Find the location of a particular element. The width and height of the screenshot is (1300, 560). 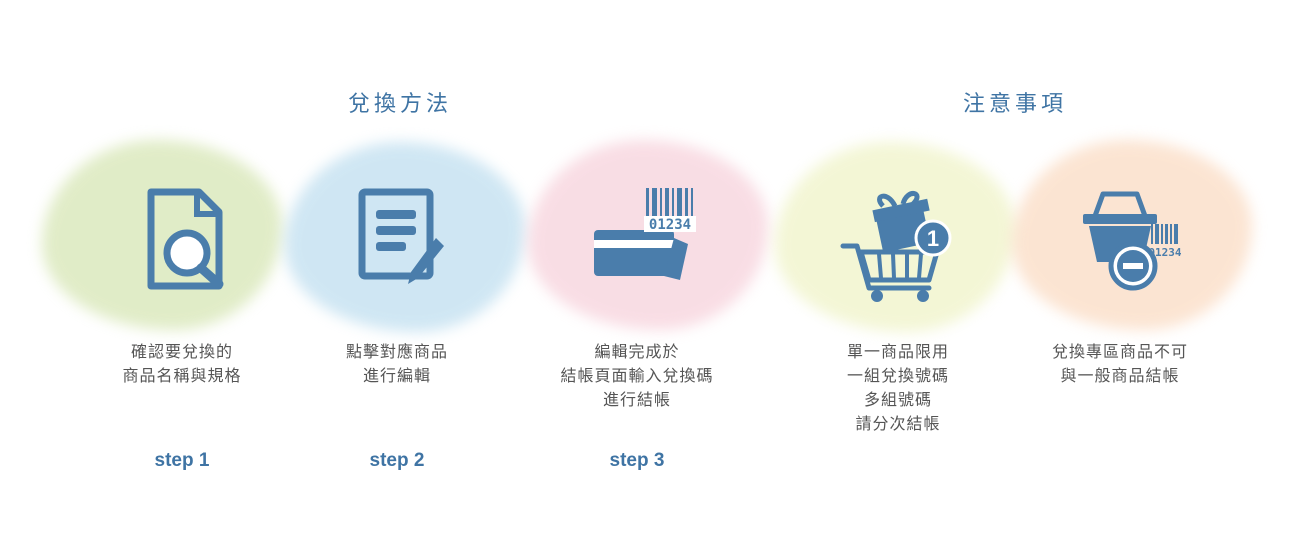

caption-line: 與一般商品結帳 is located at coordinates (1120, 375).